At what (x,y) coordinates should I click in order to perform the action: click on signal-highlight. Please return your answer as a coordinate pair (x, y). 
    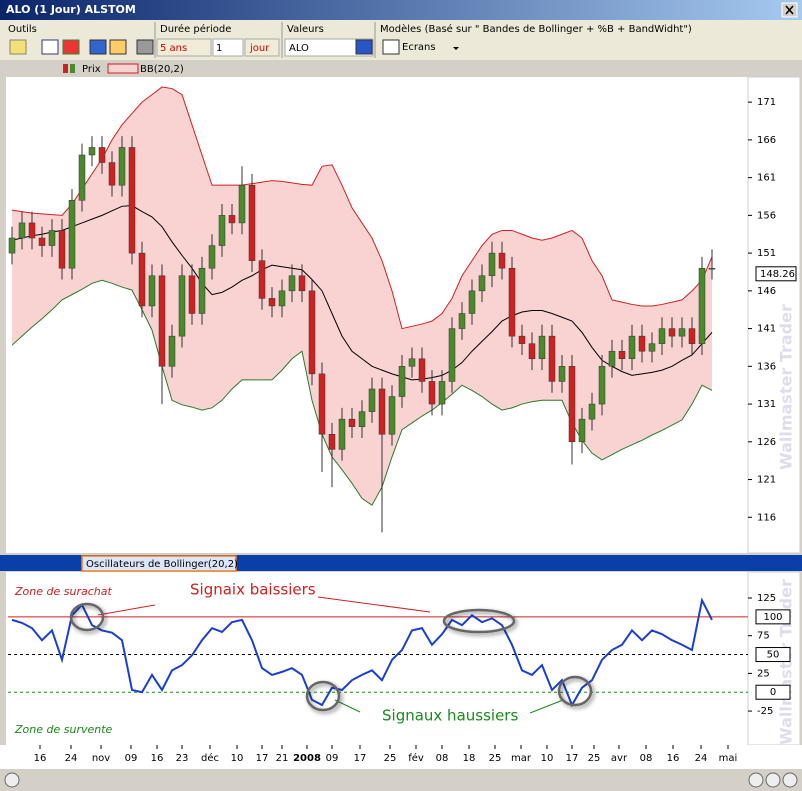
    Looking at the image, I should click on (323, 696).